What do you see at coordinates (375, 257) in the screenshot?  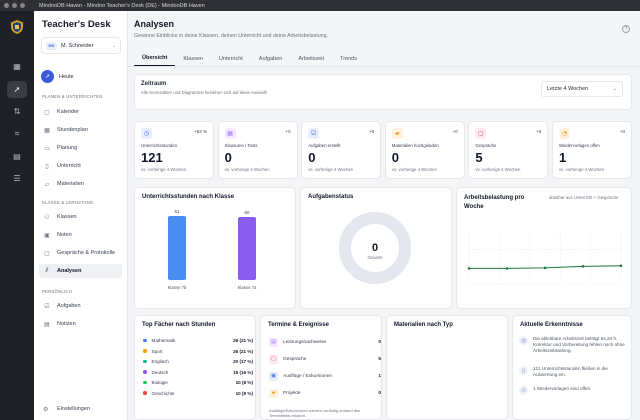 I see `donut-center-label: Gesamt` at bounding box center [375, 257].